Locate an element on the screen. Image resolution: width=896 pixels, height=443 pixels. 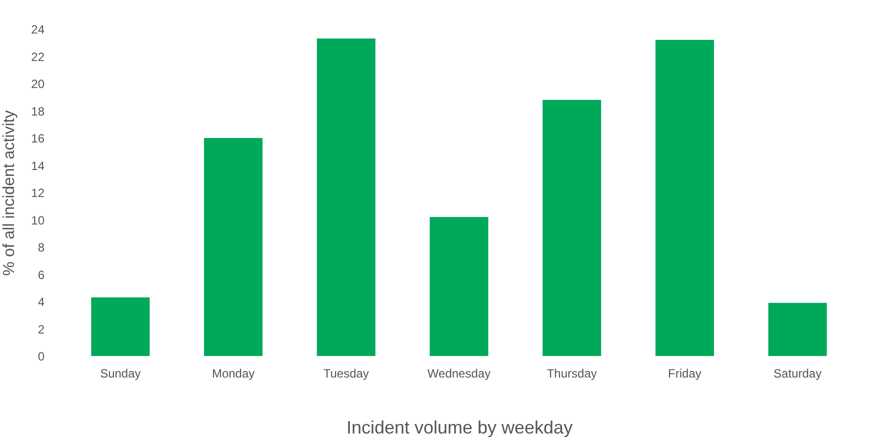
y-axis-title: % of all incident activity is located at coordinates (9, 193).